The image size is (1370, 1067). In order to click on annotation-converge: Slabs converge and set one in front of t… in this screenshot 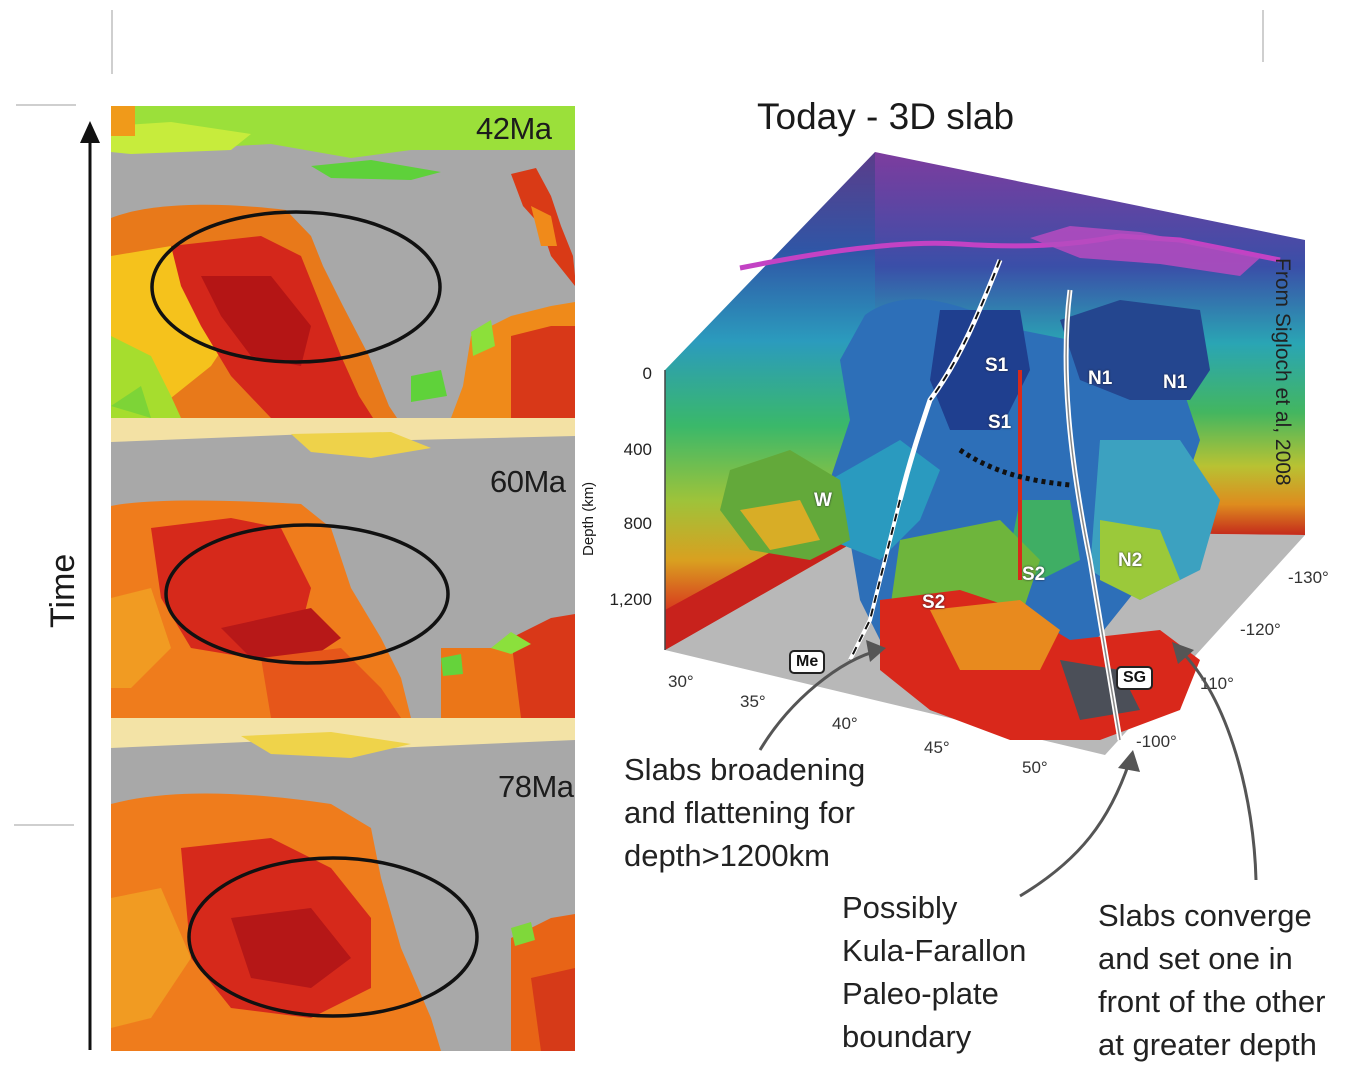, I will do `click(1212, 980)`.